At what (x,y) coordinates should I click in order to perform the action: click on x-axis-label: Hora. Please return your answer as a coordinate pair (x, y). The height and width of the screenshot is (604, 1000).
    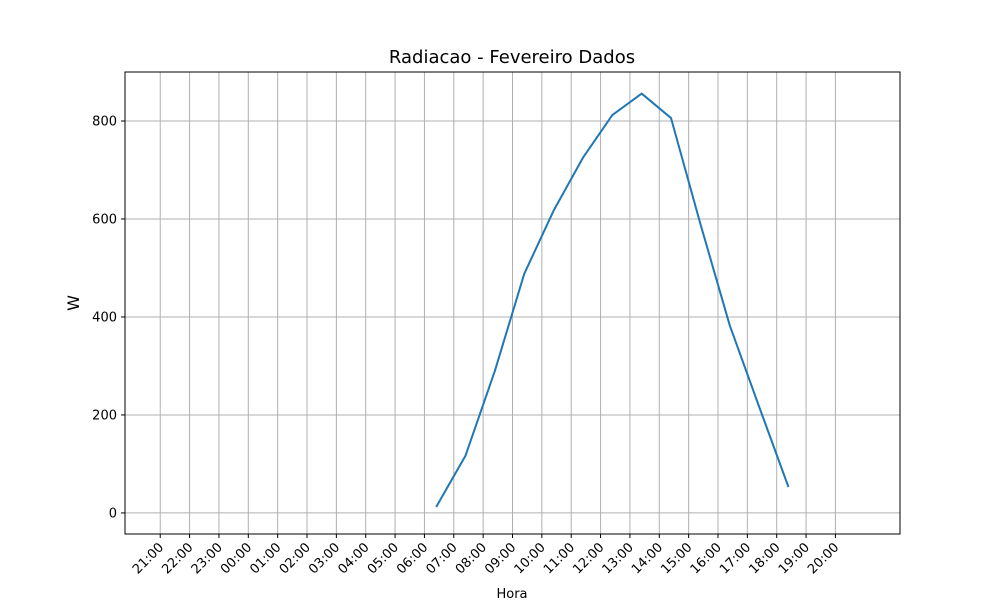
    Looking at the image, I should click on (511, 593).